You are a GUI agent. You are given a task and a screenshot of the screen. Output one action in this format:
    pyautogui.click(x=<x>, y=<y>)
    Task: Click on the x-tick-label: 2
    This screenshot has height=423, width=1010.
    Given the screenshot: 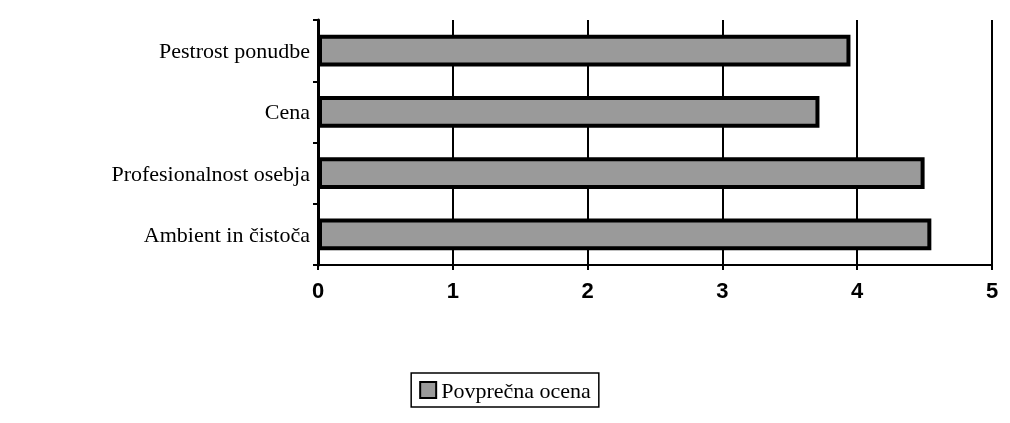 What is the action you would take?
    pyautogui.click(x=587, y=290)
    